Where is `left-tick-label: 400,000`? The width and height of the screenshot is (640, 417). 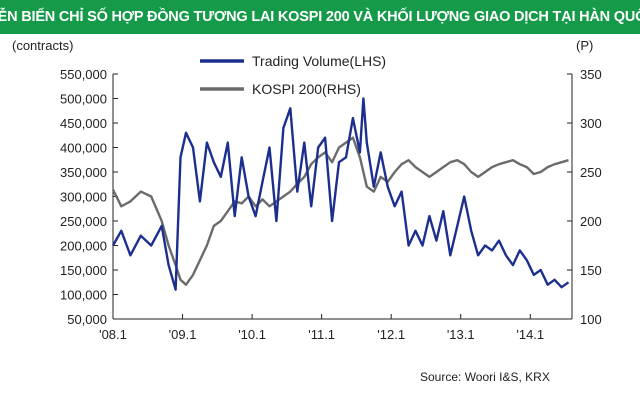 left-tick-label: 400,000 is located at coordinates (83, 148).